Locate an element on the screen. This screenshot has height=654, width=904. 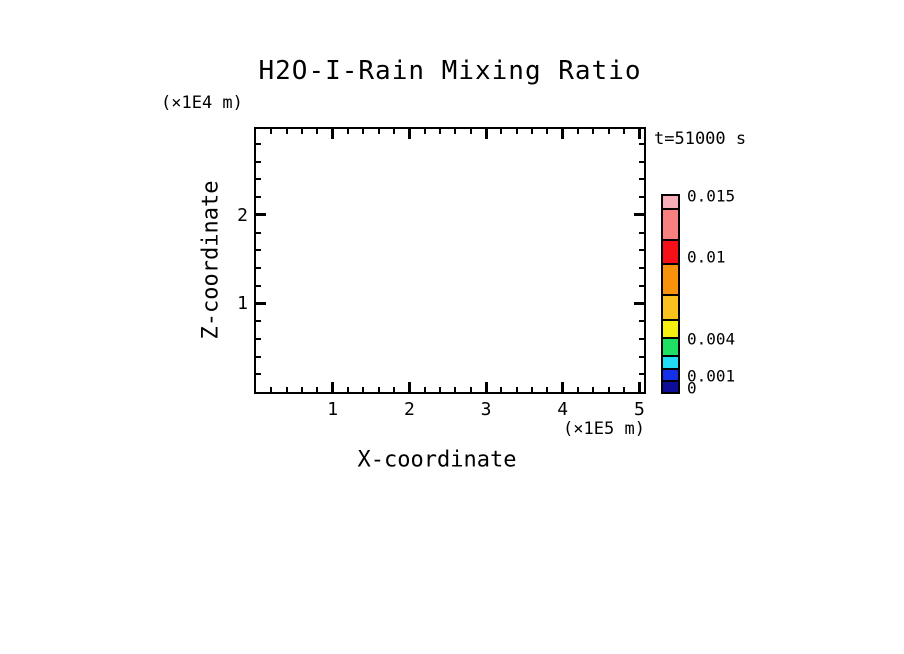
x-tick-label: 1 is located at coordinates (333, 409).